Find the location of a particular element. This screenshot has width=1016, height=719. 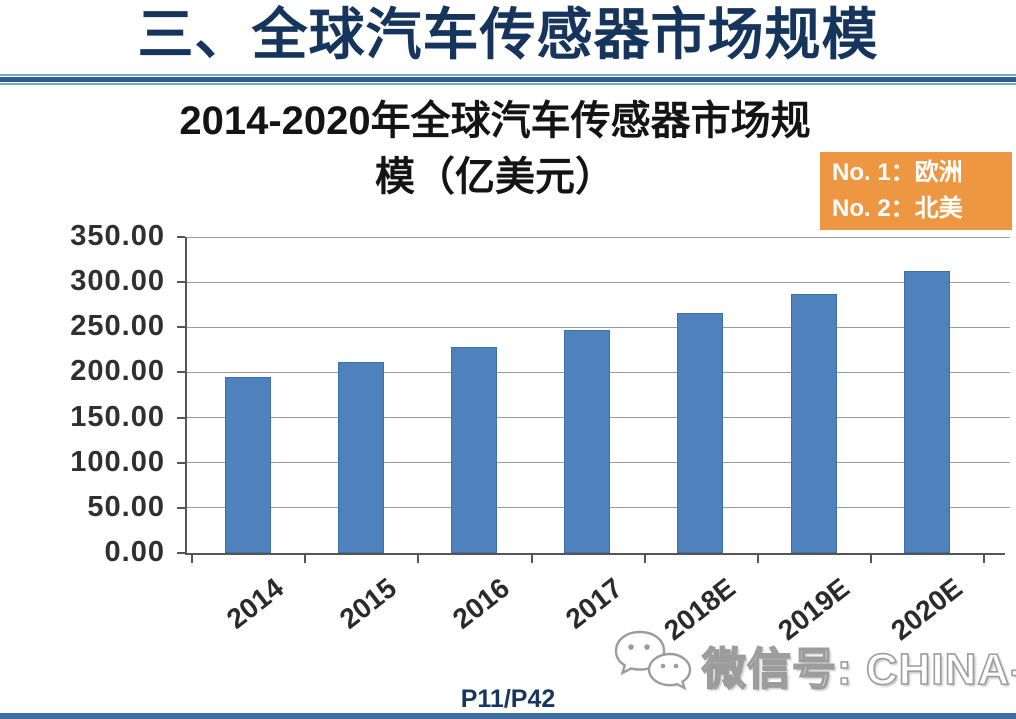

ranking-badge: No. 1：欧洲 No. 2：北美 is located at coordinates (916, 191).